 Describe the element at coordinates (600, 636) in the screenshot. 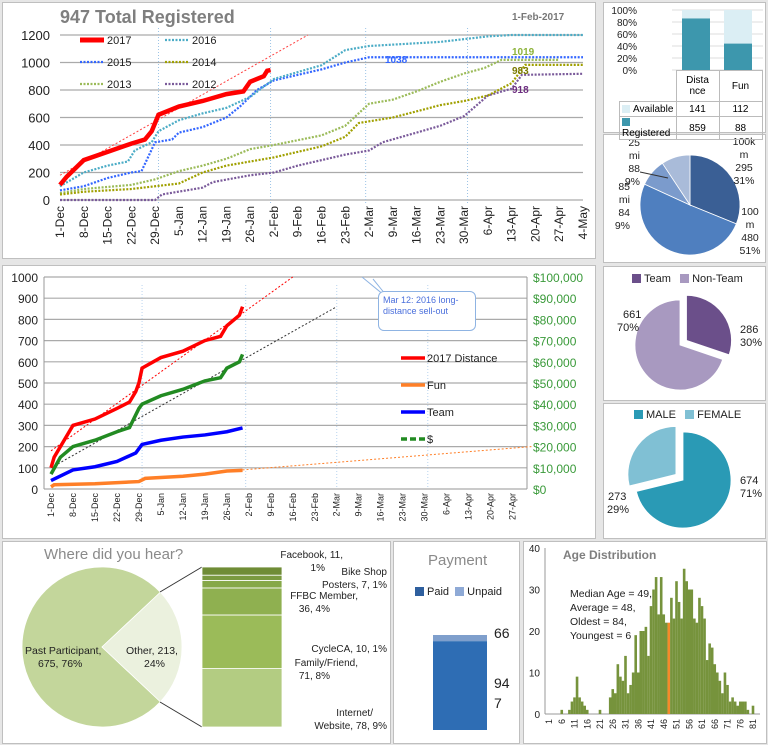

I see `age-stat: Youngest = 6` at that location.